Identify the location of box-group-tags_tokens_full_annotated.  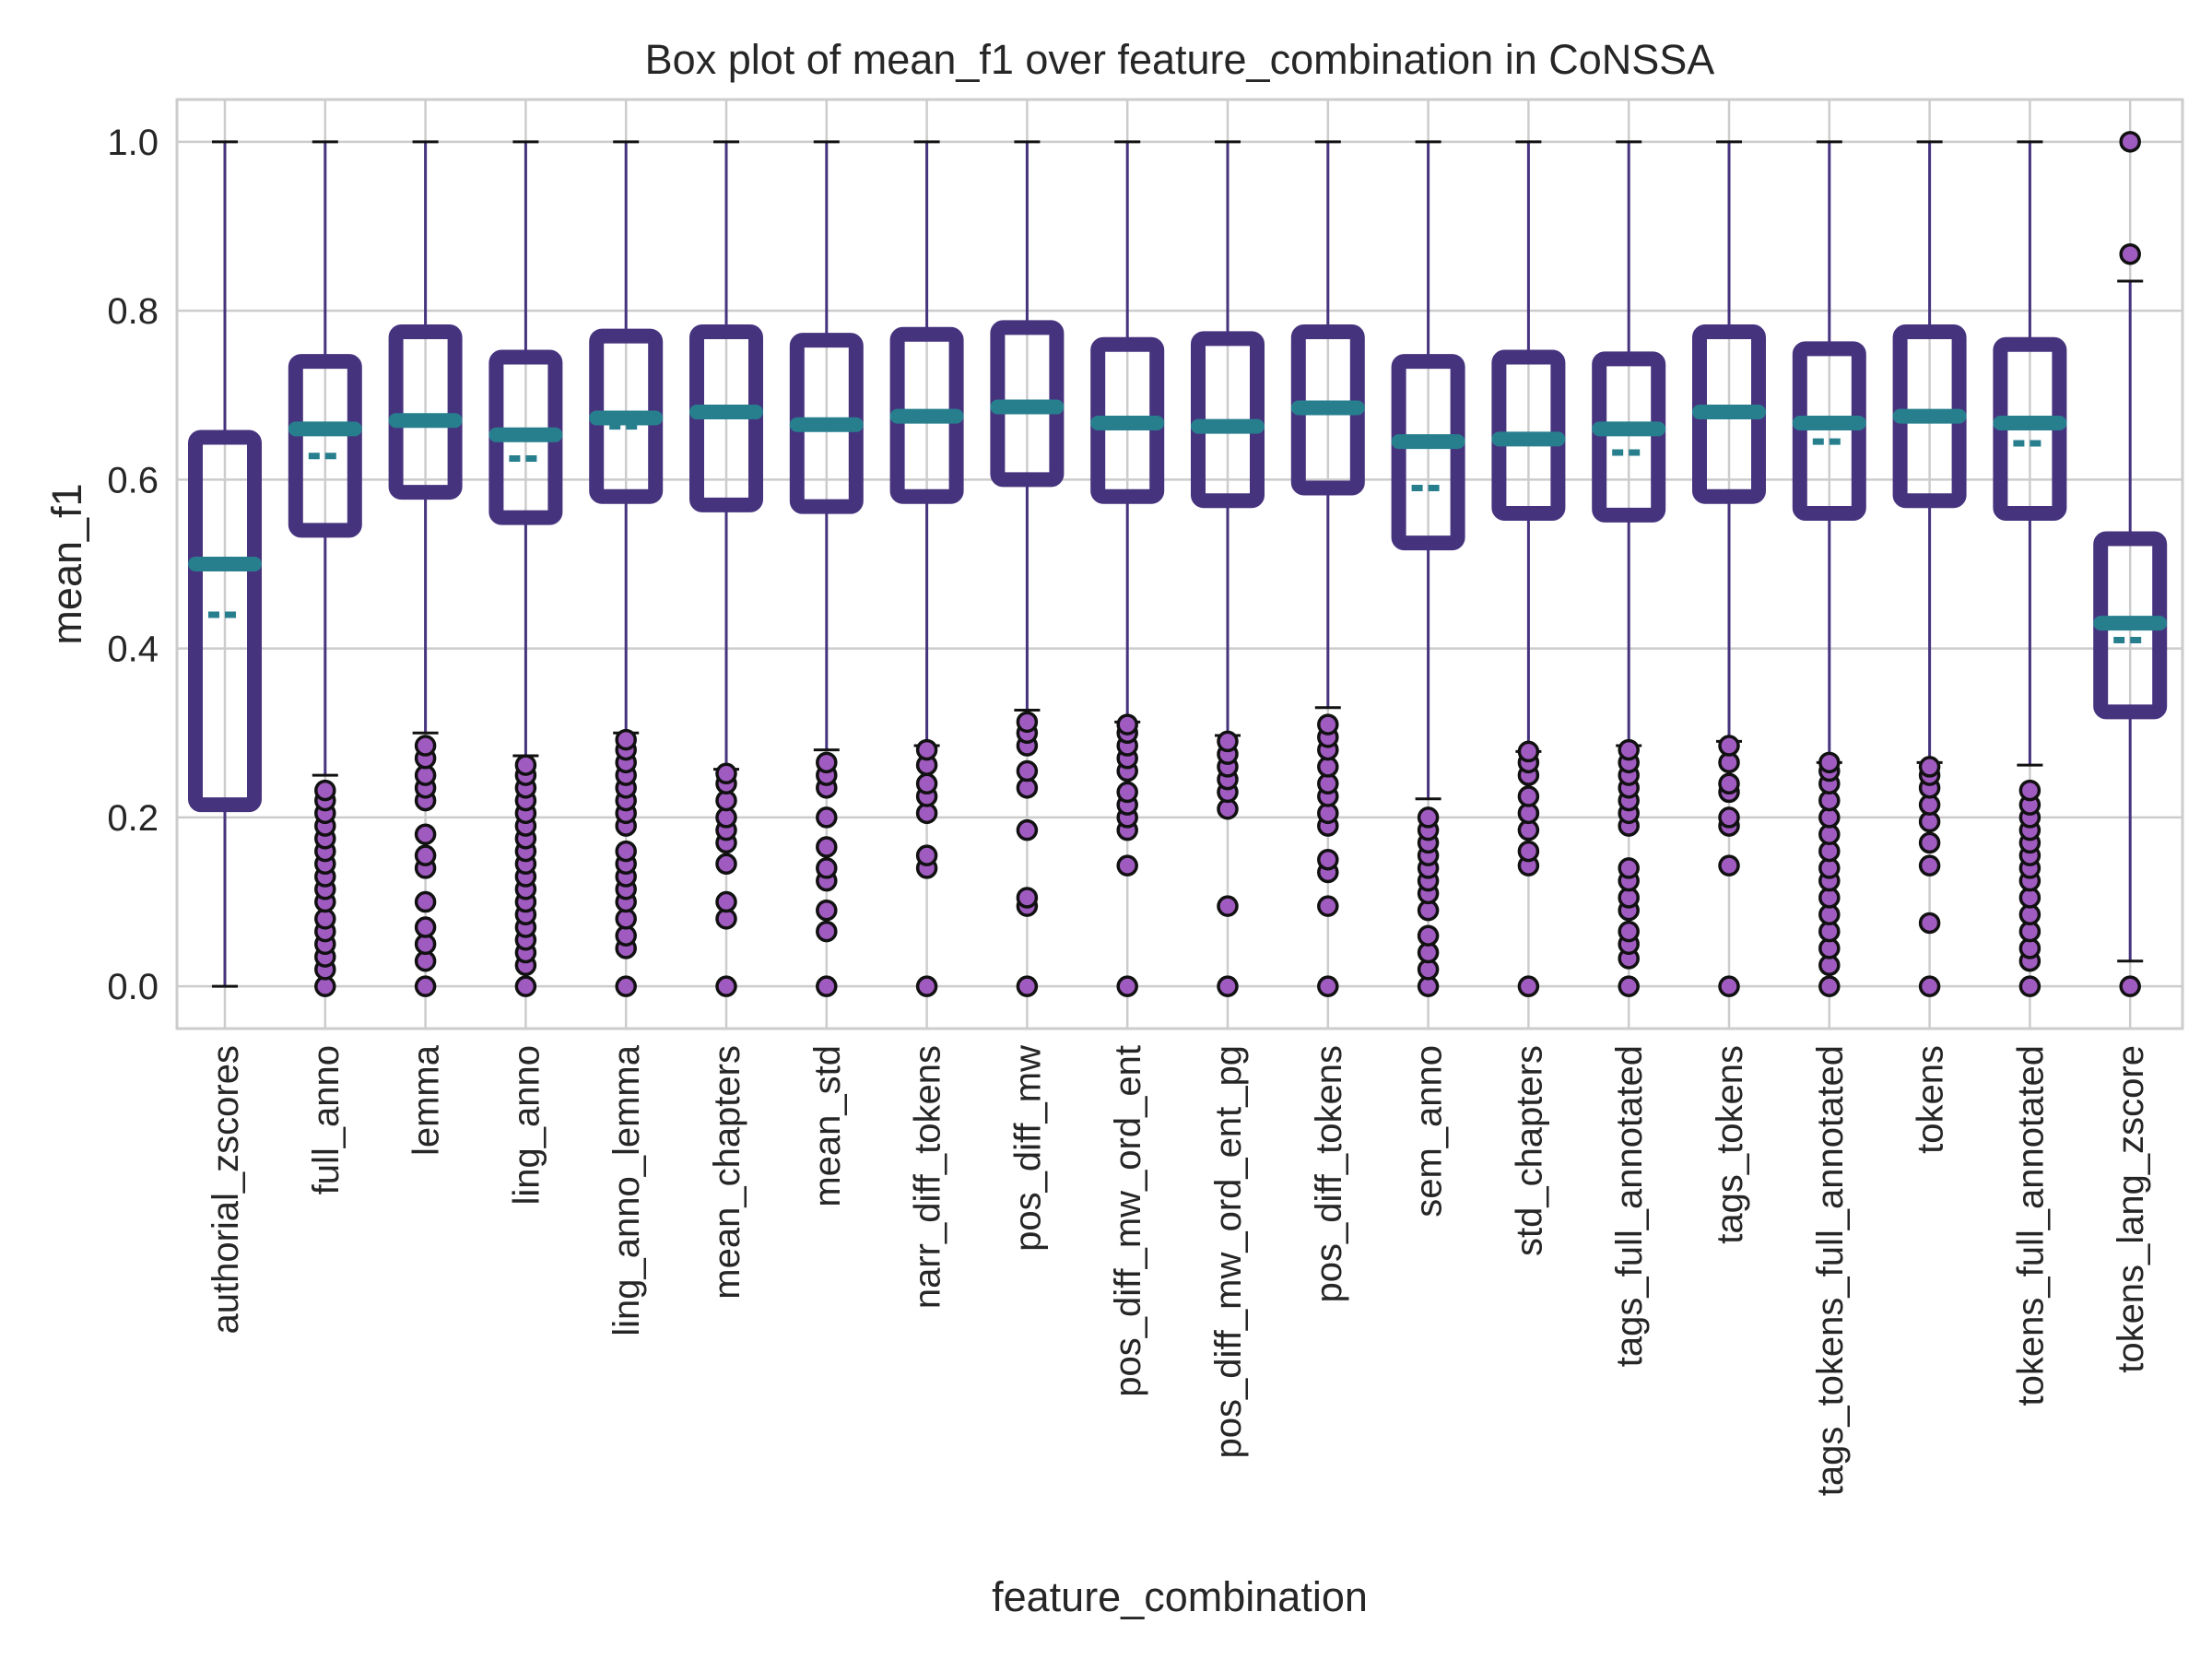
(1829, 568).